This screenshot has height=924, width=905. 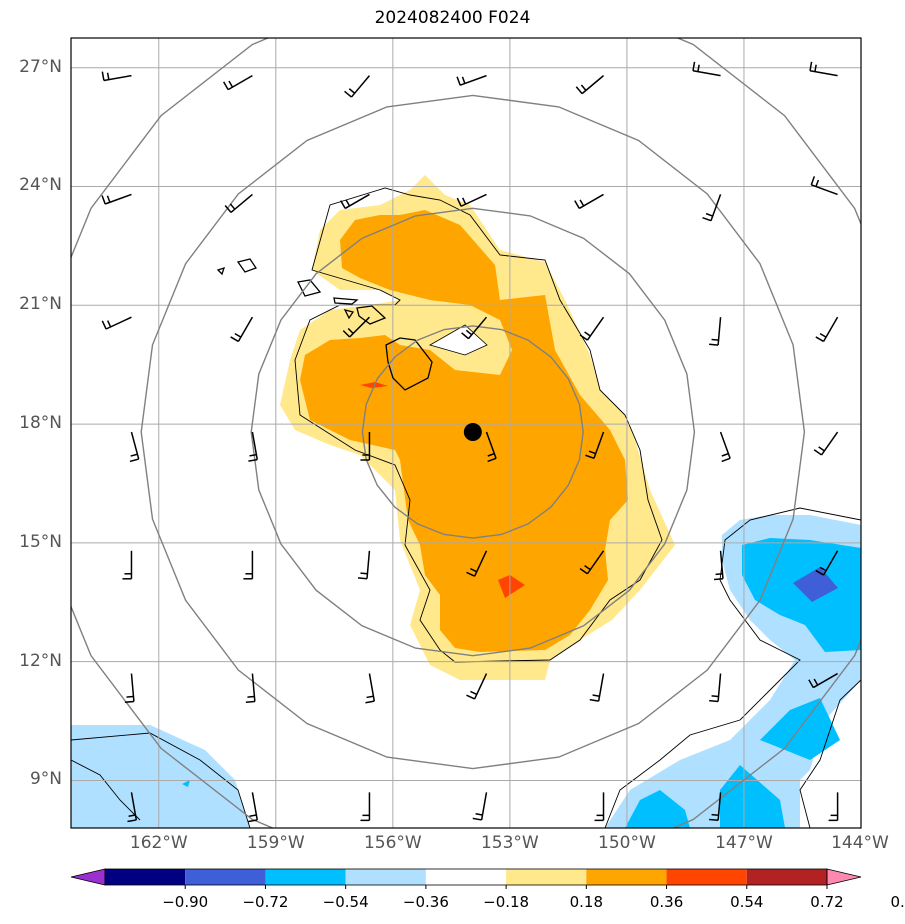 I want to click on lon-tick-label: 147°W, so click(x=744, y=843).